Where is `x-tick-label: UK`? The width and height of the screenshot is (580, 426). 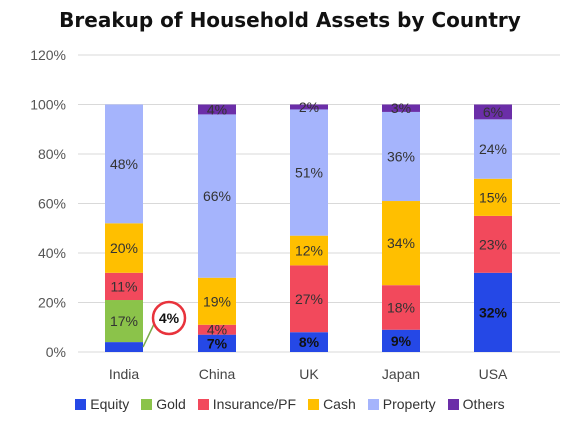 x-tick-label: UK is located at coordinates (309, 374).